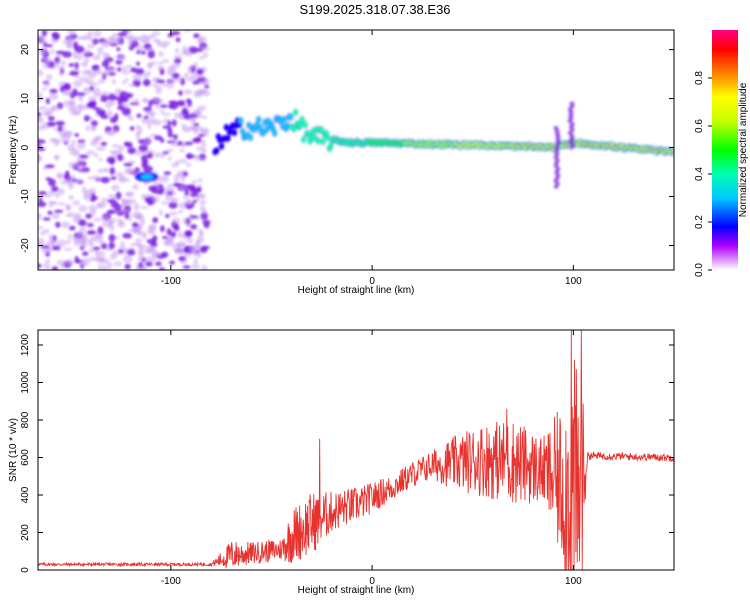 The image size is (750, 600). What do you see at coordinates (171, 281) in the screenshot?
I see `spectrogram-xtick-label: -100` at bounding box center [171, 281].